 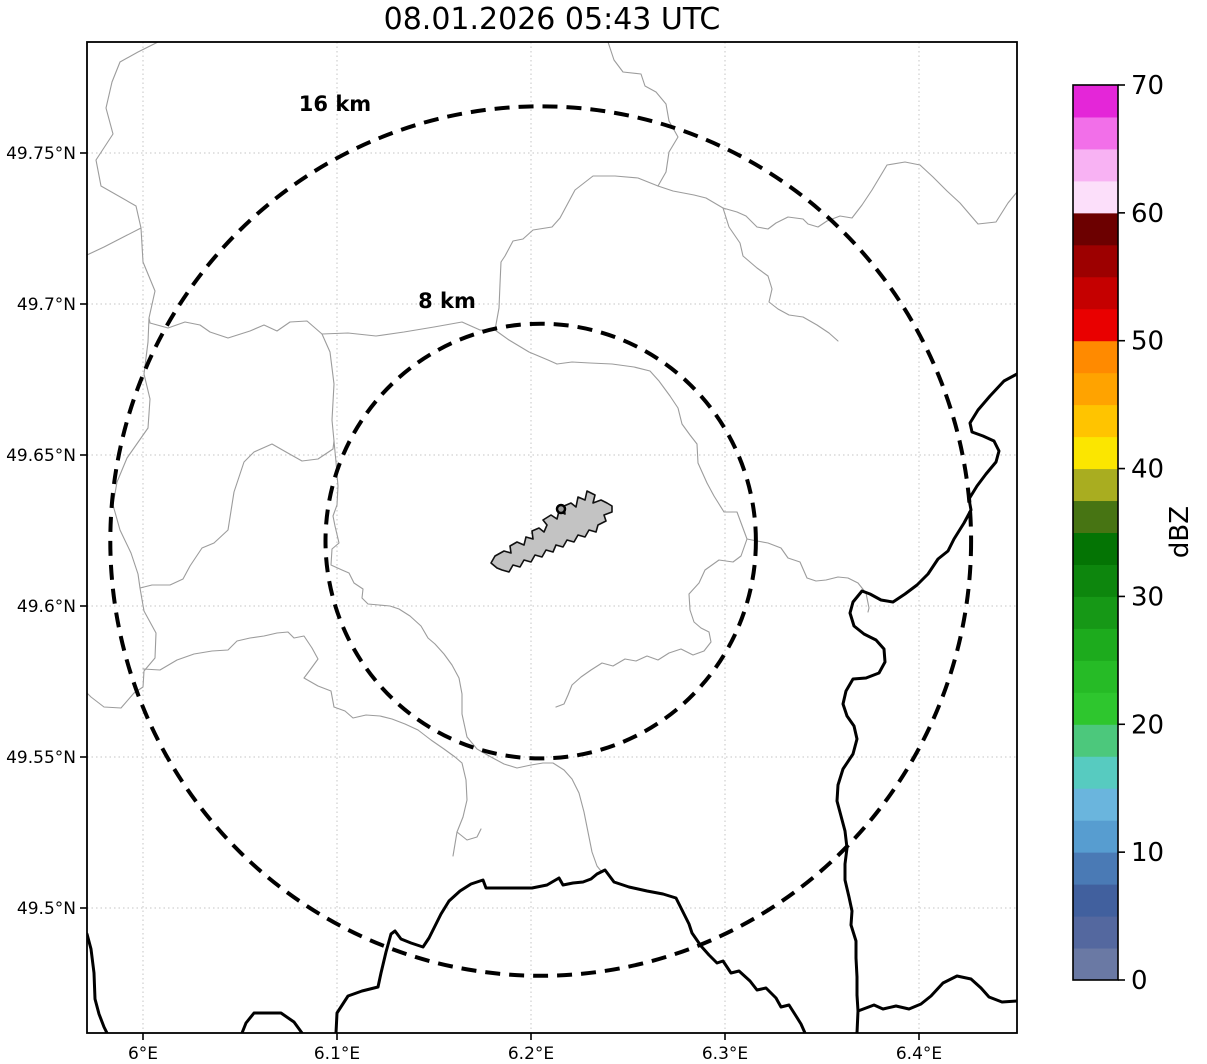 I want to click on border-southwest, so click(x=98, y=982).